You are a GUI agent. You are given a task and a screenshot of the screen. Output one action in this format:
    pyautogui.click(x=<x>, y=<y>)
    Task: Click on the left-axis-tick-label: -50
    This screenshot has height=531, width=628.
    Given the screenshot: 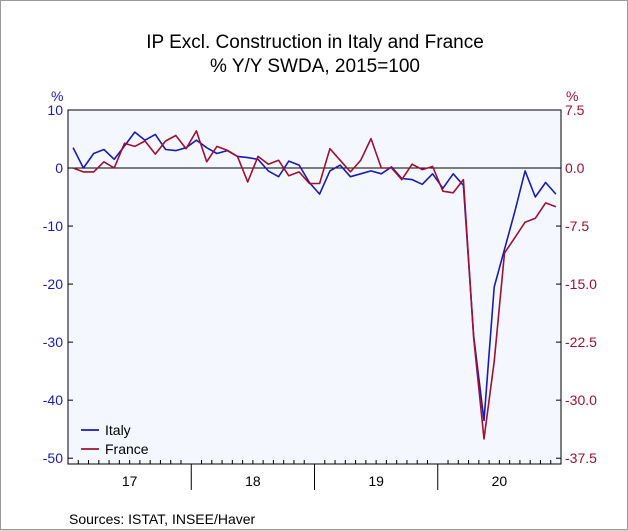 What is the action you would take?
    pyautogui.click(x=53, y=458)
    